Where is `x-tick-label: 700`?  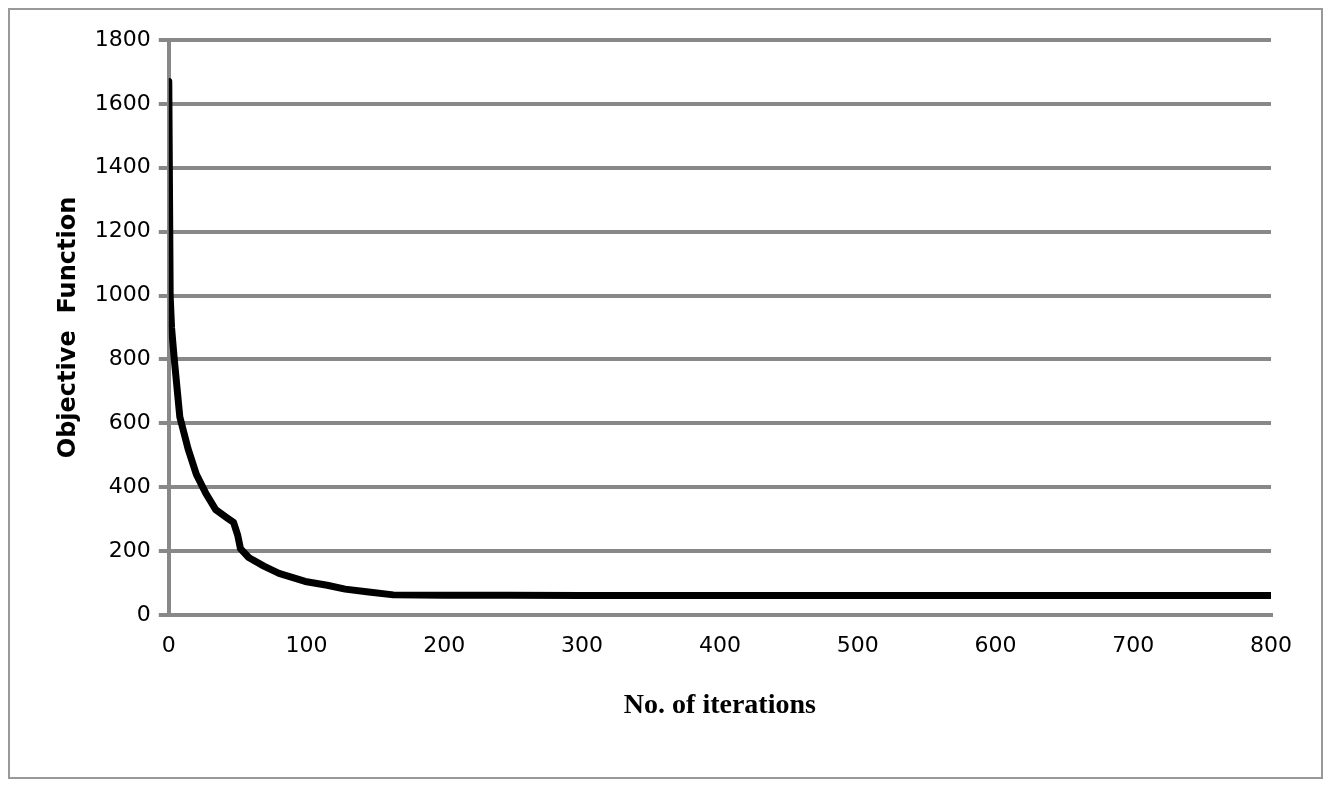
x-tick-label: 700 is located at coordinates (1133, 644).